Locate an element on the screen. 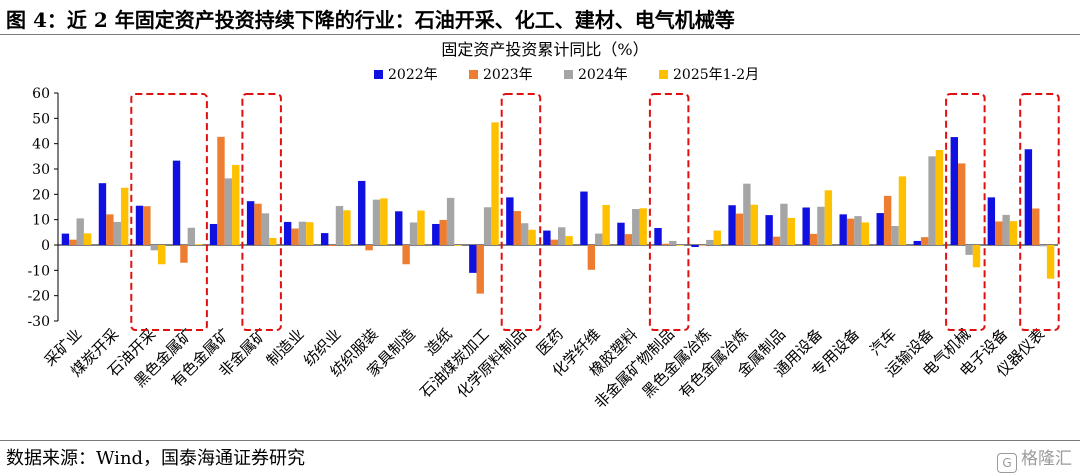  figure-title: 图 4：近 2 年固定资产投资持续下降的行业：石油开采、化工、建材、电气机械等 is located at coordinates (370, 20).